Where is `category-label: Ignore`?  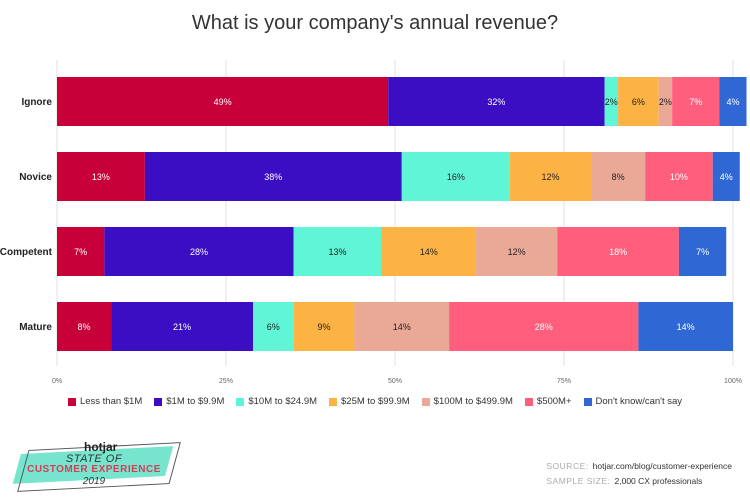
category-label: Ignore is located at coordinates (36, 102).